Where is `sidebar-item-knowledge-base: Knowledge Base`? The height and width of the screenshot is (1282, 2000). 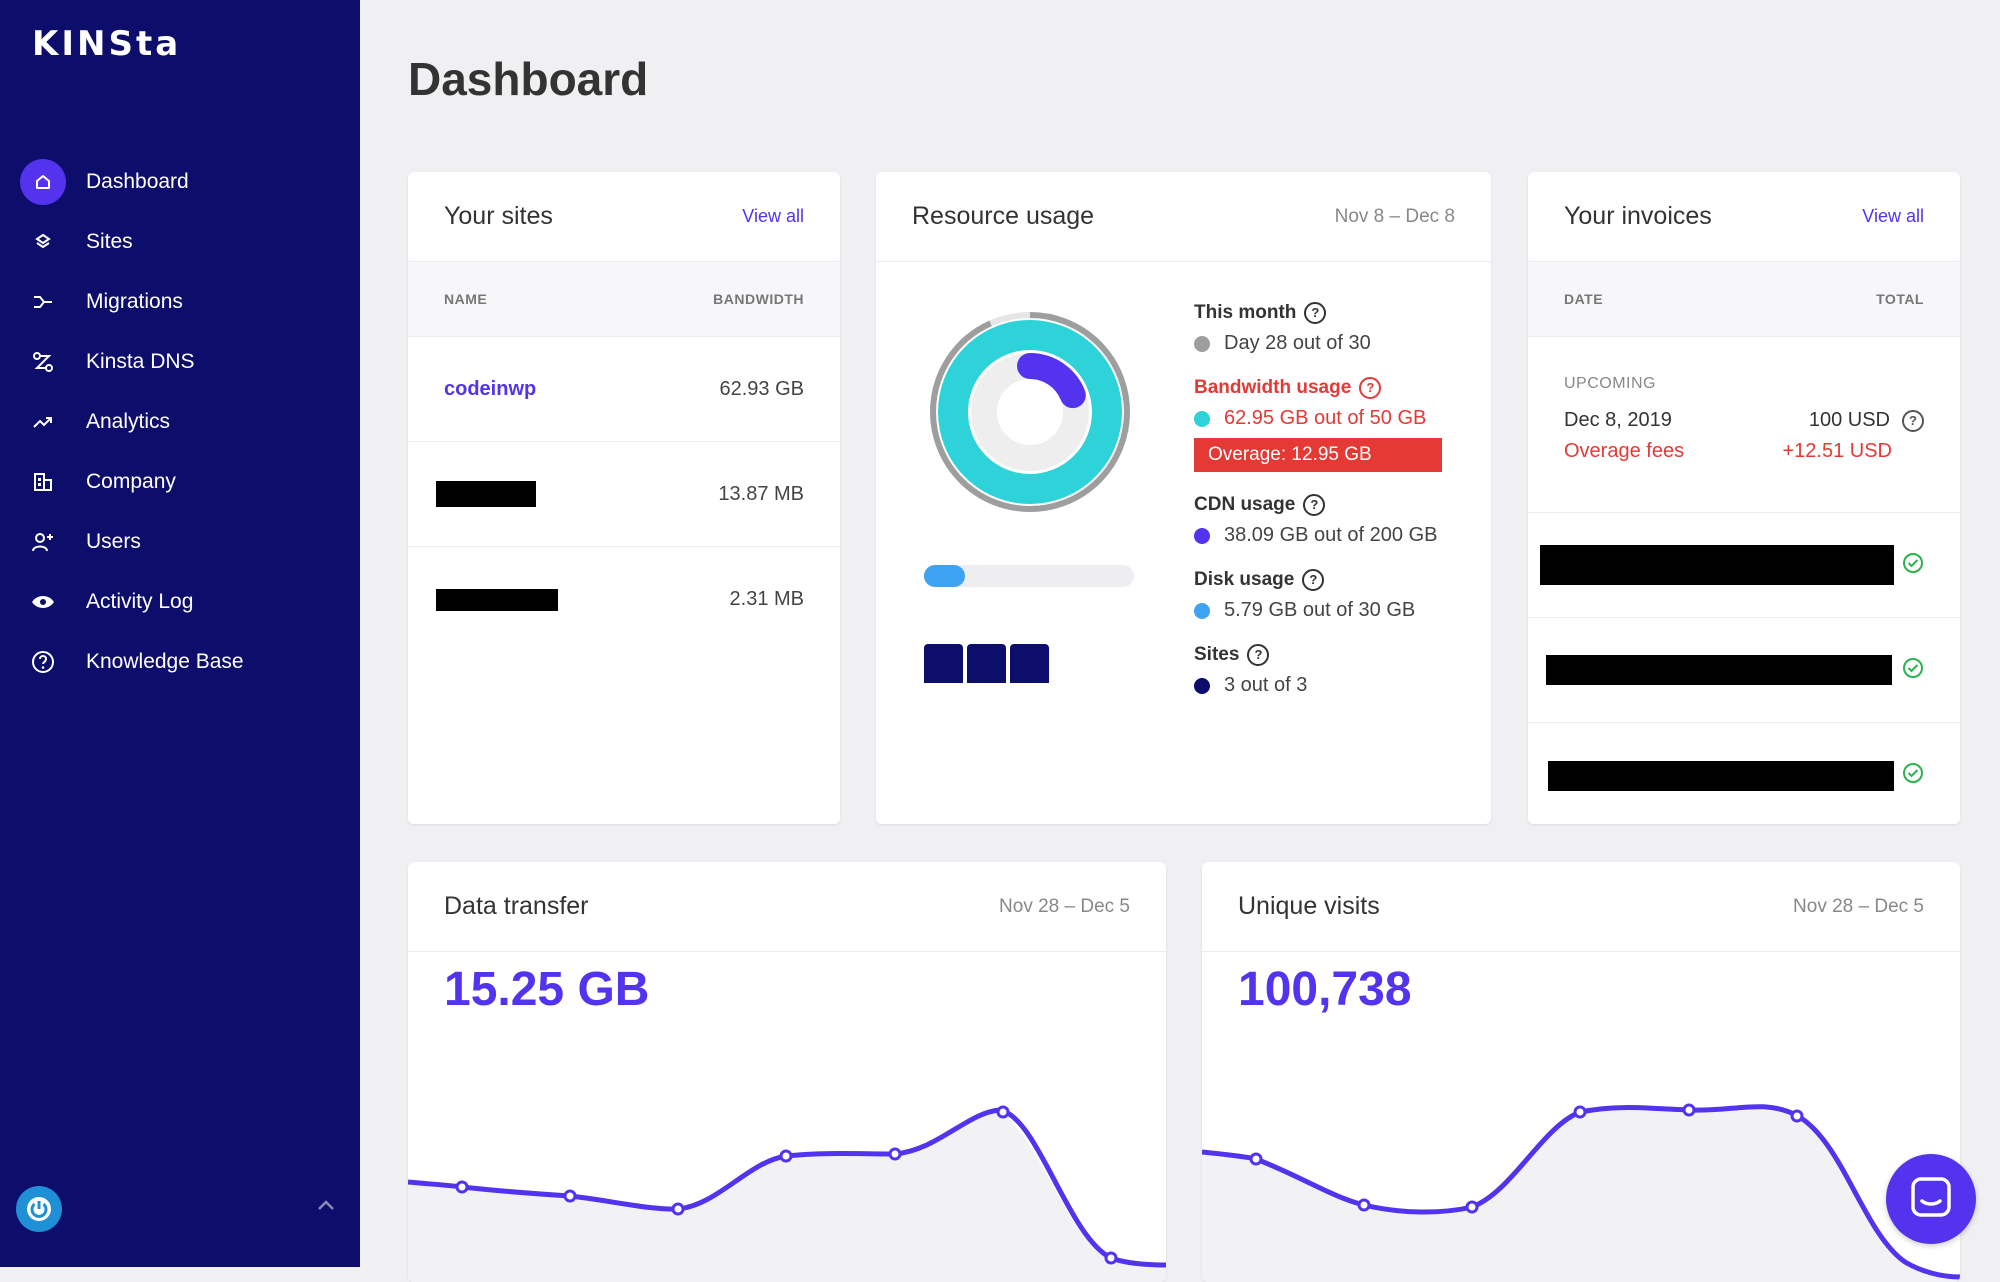
sidebar-item-knowledge-base: Knowledge Base is located at coordinates (180, 662).